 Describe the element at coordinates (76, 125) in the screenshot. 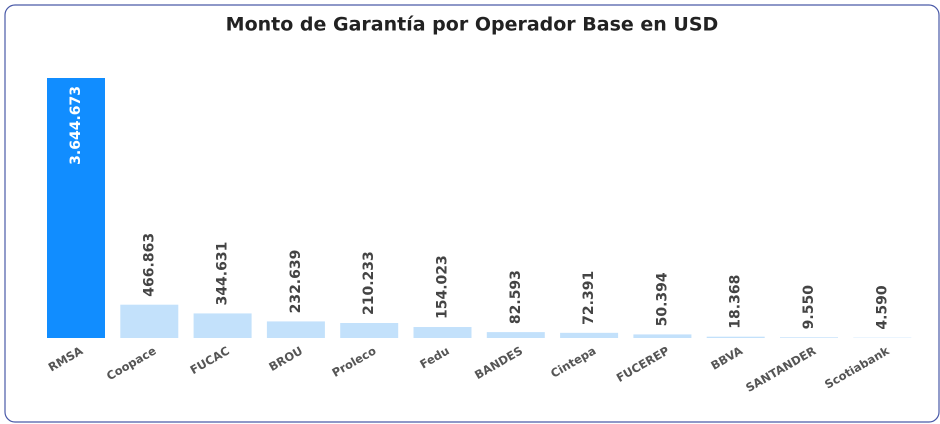

I see `data-label: 3.644.673` at that location.